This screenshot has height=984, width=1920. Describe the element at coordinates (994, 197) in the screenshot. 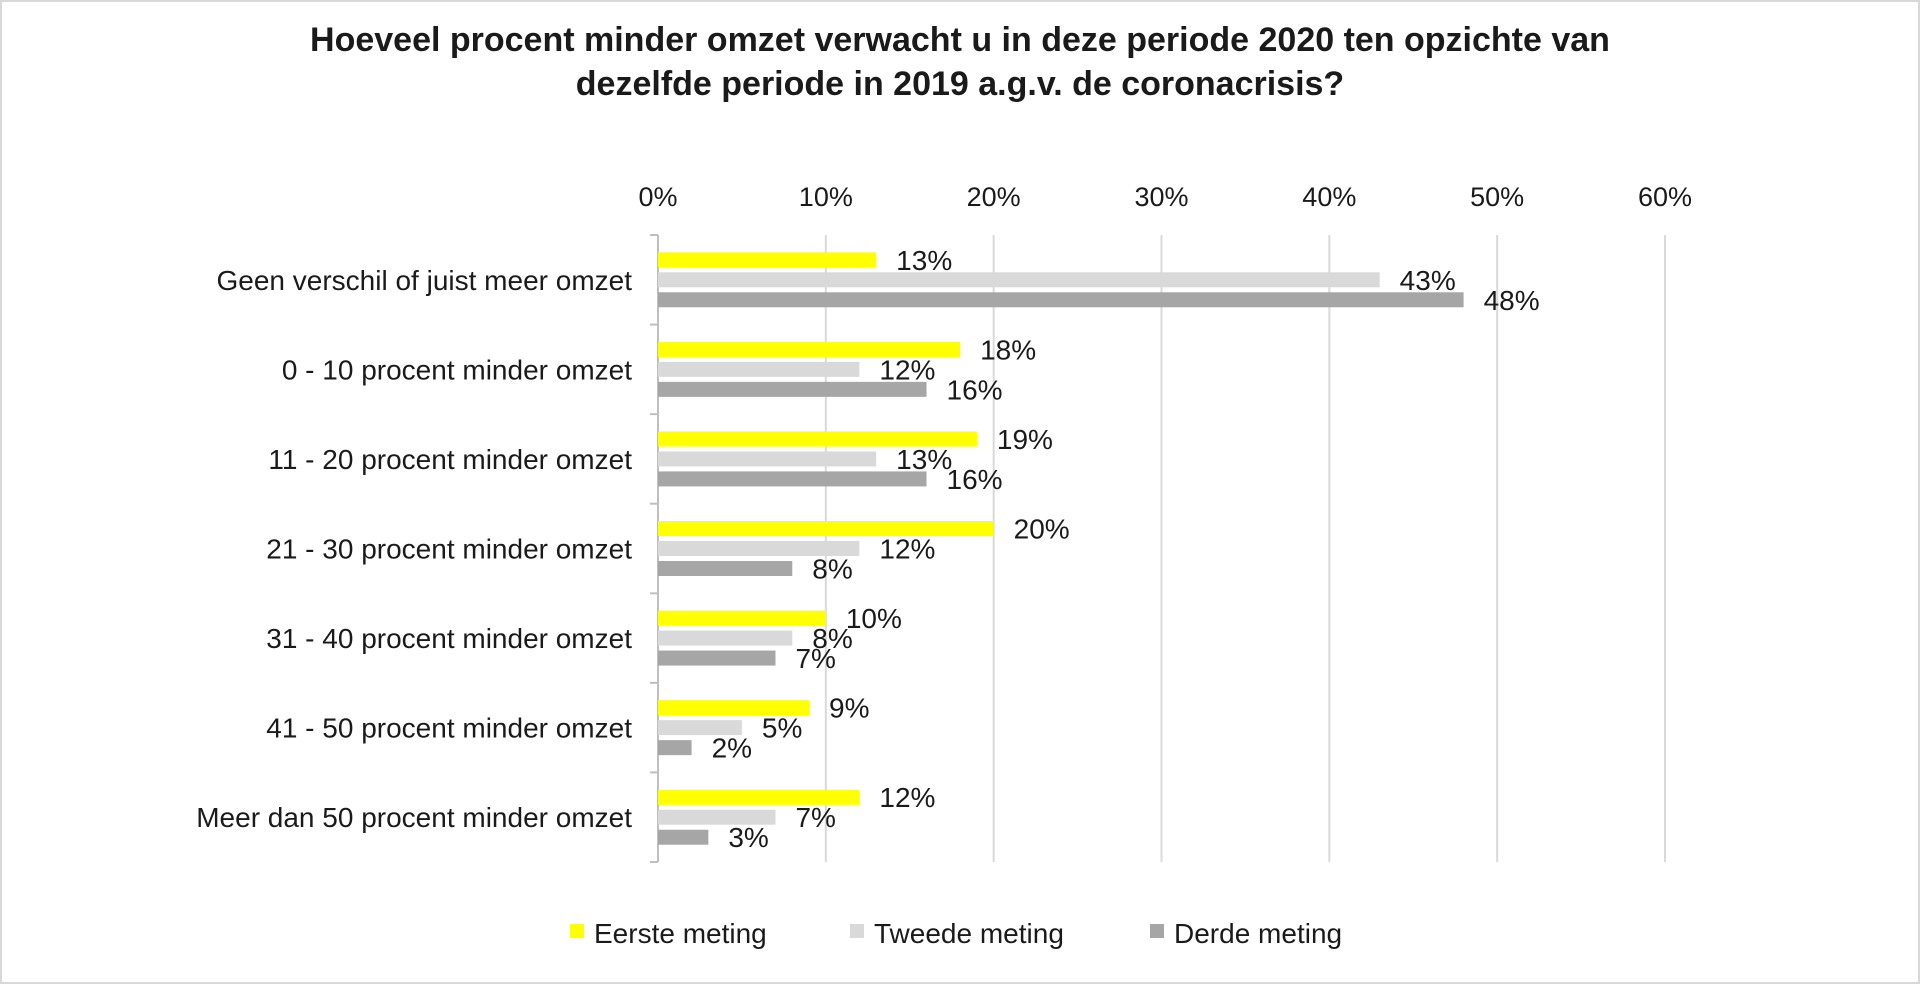

I see `x-tick-label: 20%` at that location.